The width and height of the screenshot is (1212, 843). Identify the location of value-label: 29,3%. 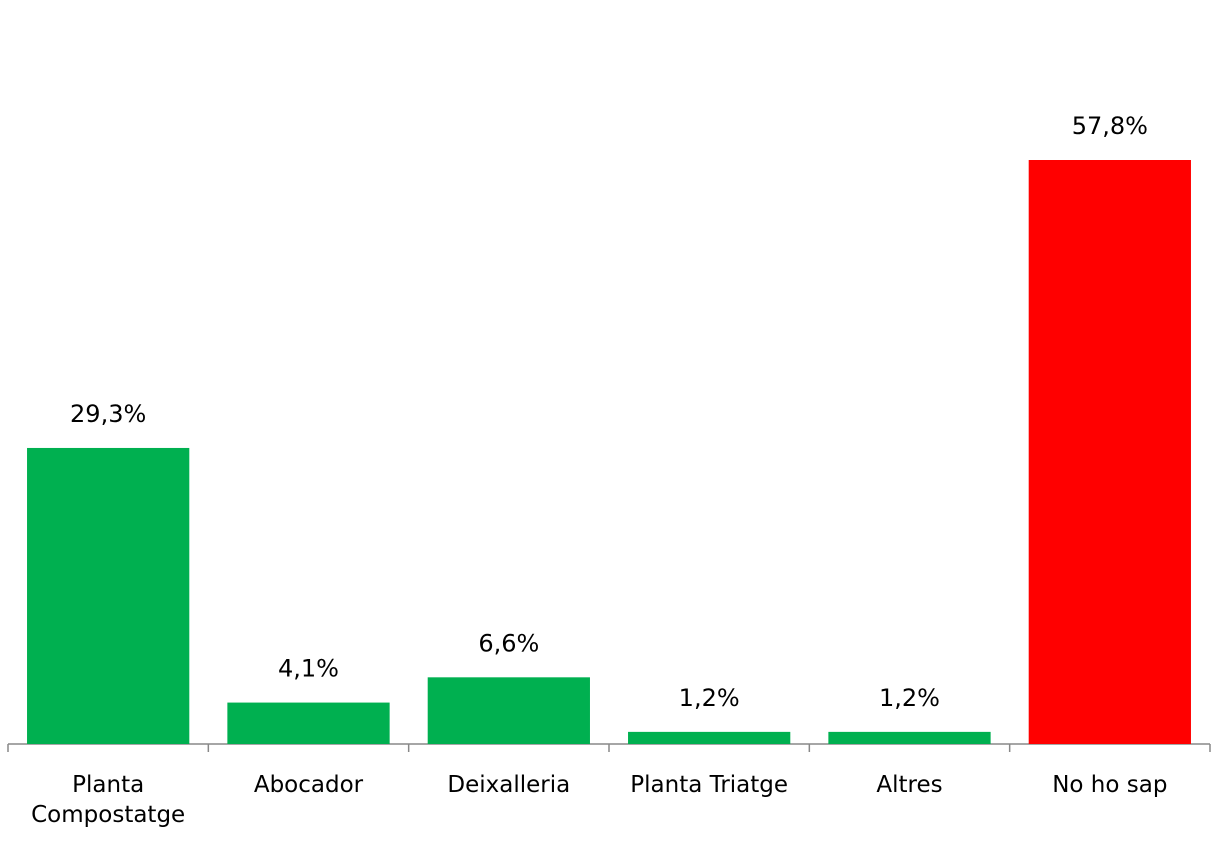
(108, 414).